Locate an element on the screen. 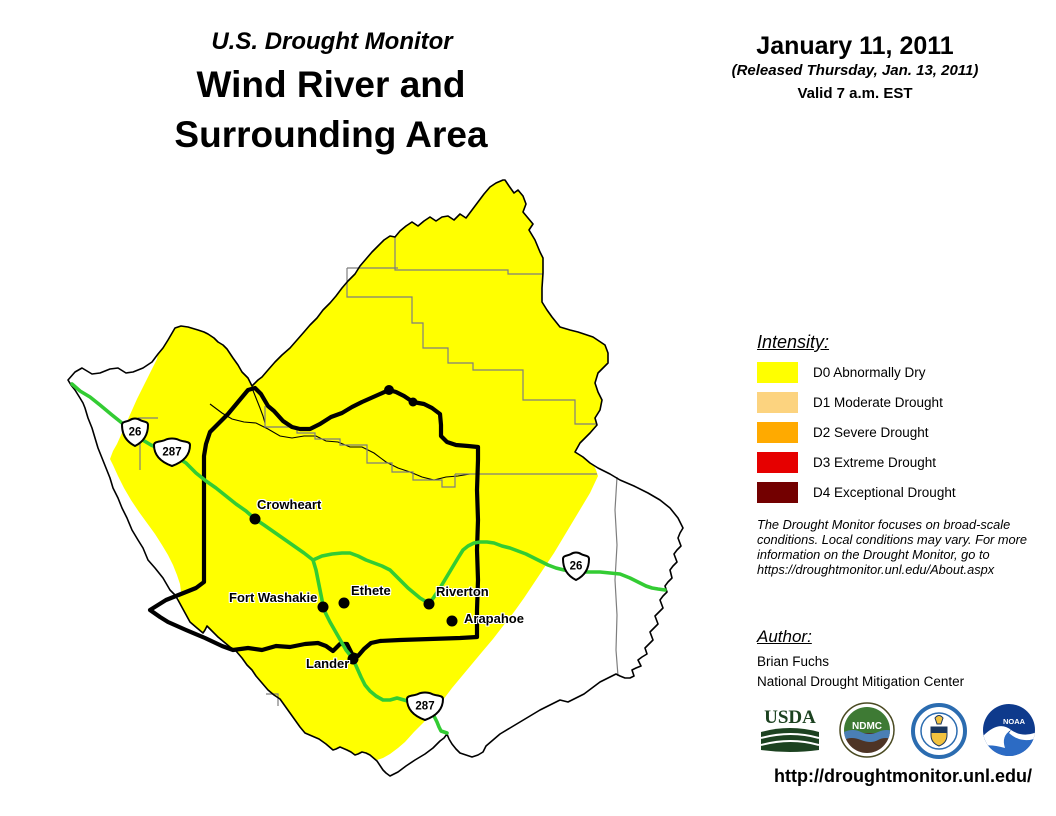  noaa-logo: NOAA is located at coordinates (1009, 730).